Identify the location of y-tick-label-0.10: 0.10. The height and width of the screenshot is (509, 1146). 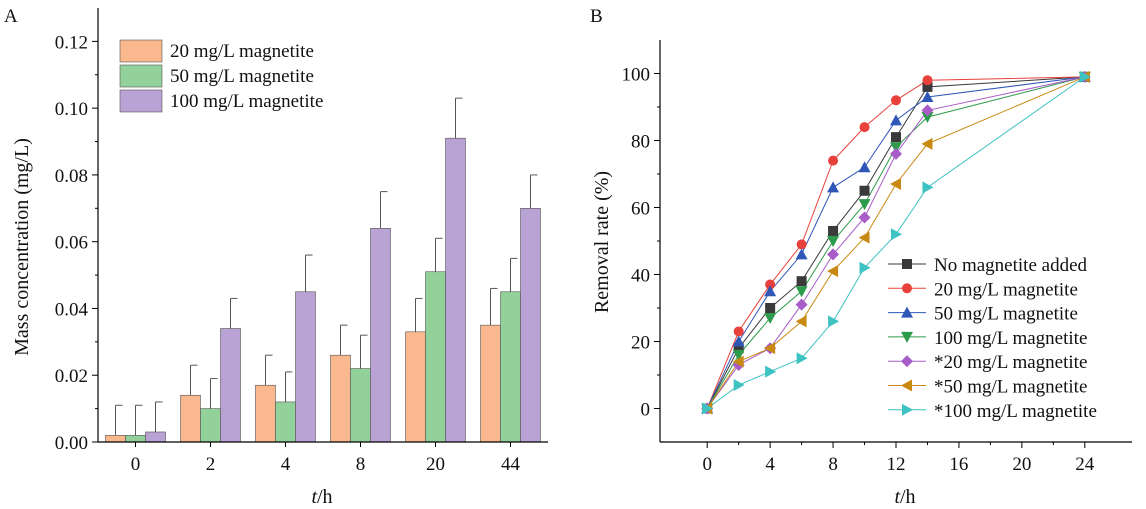
(71, 109).